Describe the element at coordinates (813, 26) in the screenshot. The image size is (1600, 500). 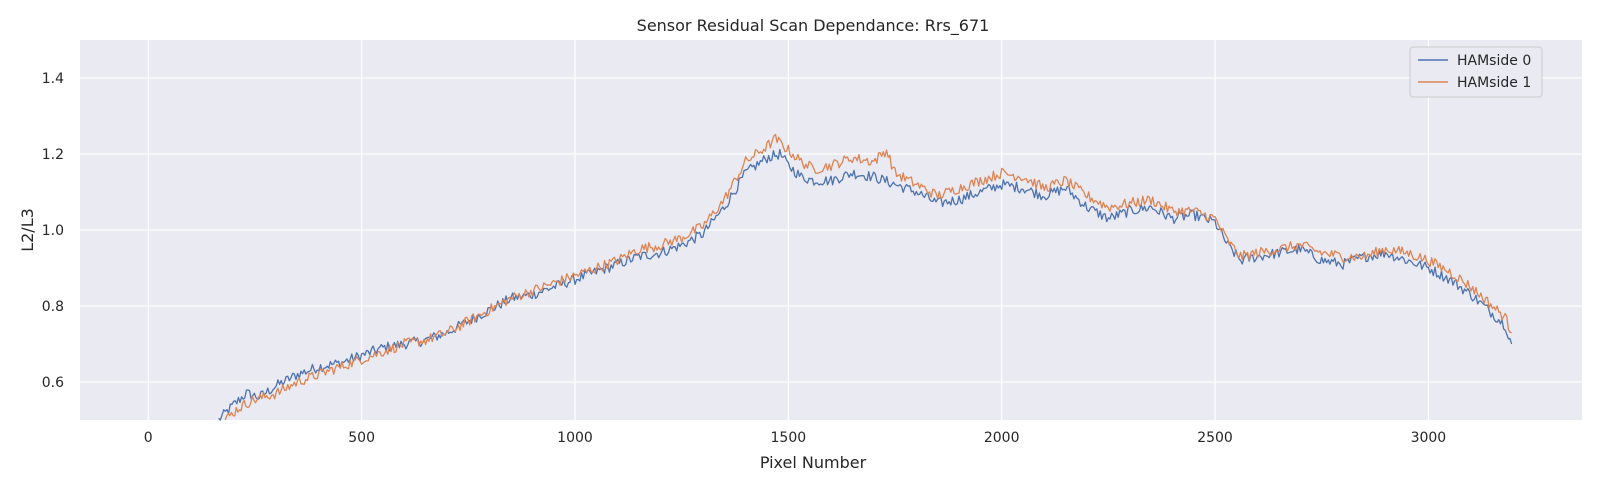
I see `chart-title: Sensor Residual Scan Dependance: Rrs_671` at that location.